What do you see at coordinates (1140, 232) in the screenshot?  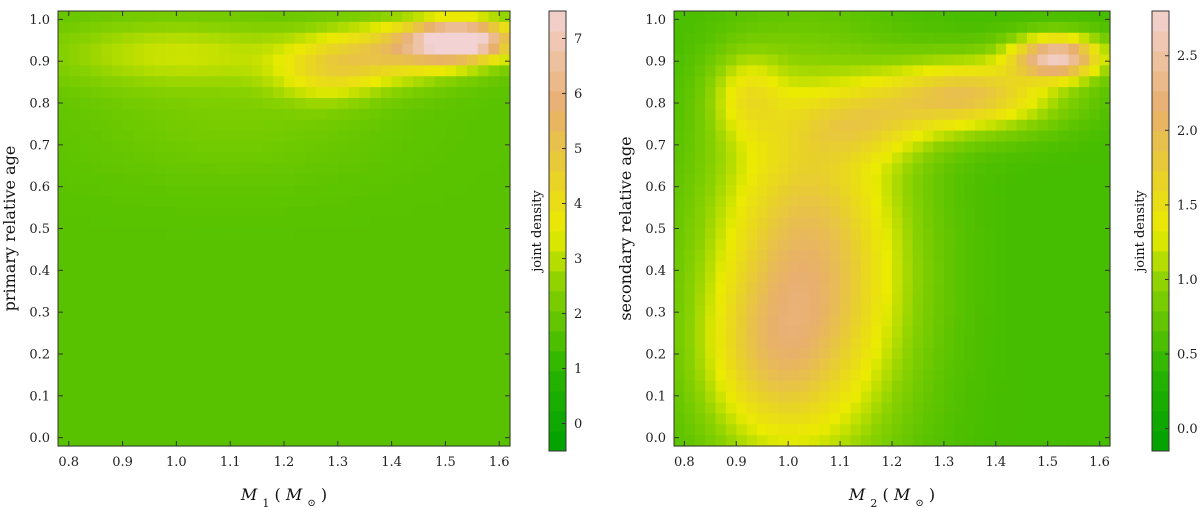 I see `colorbar-label: joint density` at bounding box center [1140, 232].